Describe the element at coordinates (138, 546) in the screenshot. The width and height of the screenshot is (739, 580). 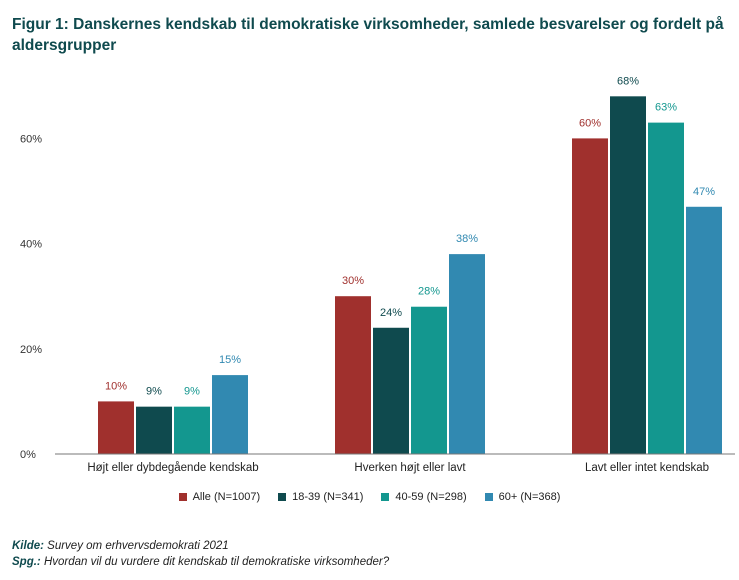
I see `source-text: Survey om erhvervsdemokrati 2021` at that location.